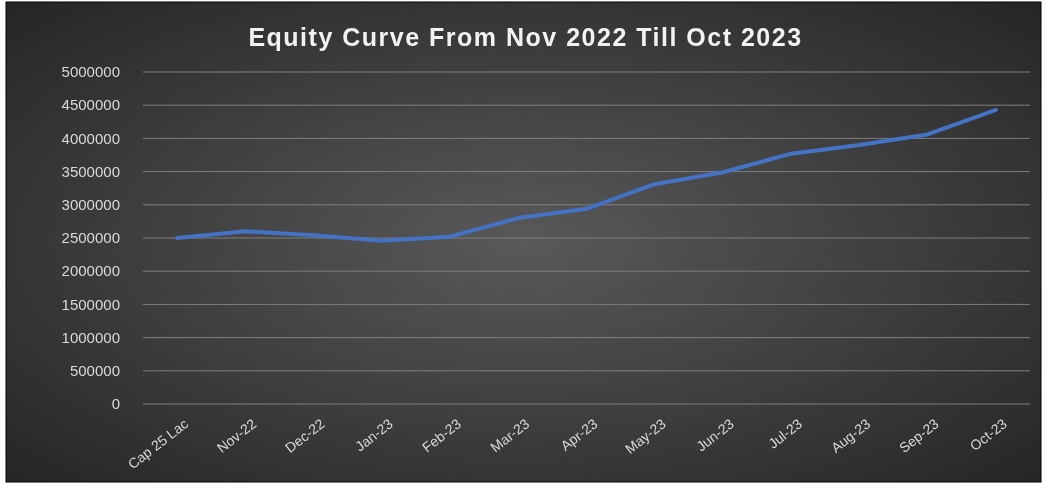  What do you see at coordinates (90, 337) in the screenshot?
I see `y-tick-label: 1000000` at bounding box center [90, 337].